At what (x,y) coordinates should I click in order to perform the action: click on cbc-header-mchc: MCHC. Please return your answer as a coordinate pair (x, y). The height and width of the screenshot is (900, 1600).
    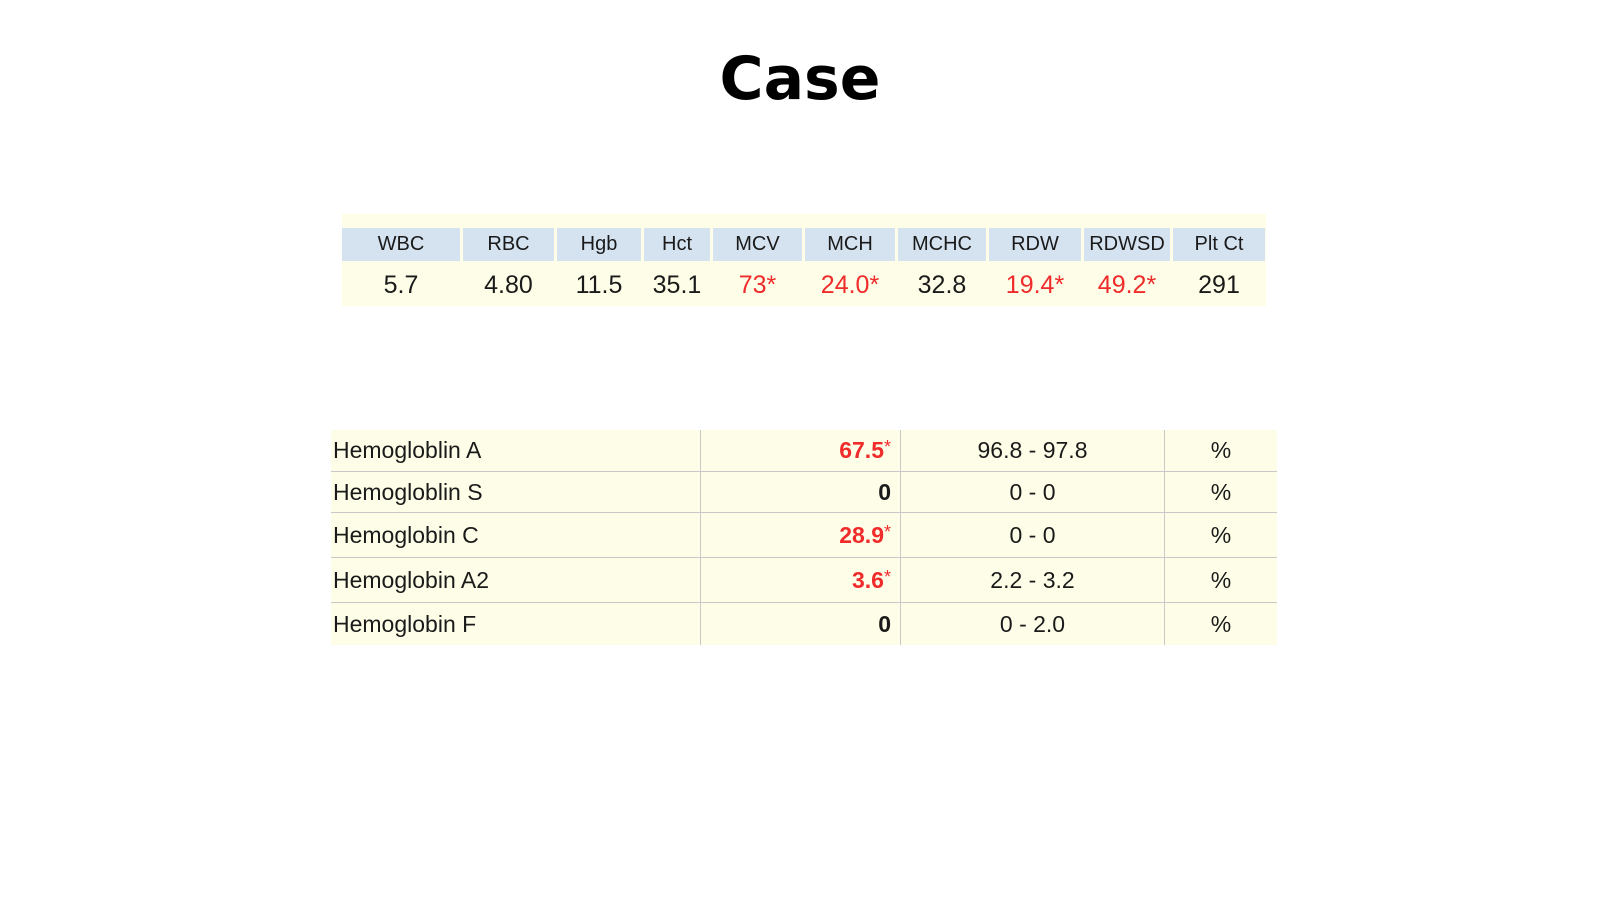
    Looking at the image, I should click on (942, 244).